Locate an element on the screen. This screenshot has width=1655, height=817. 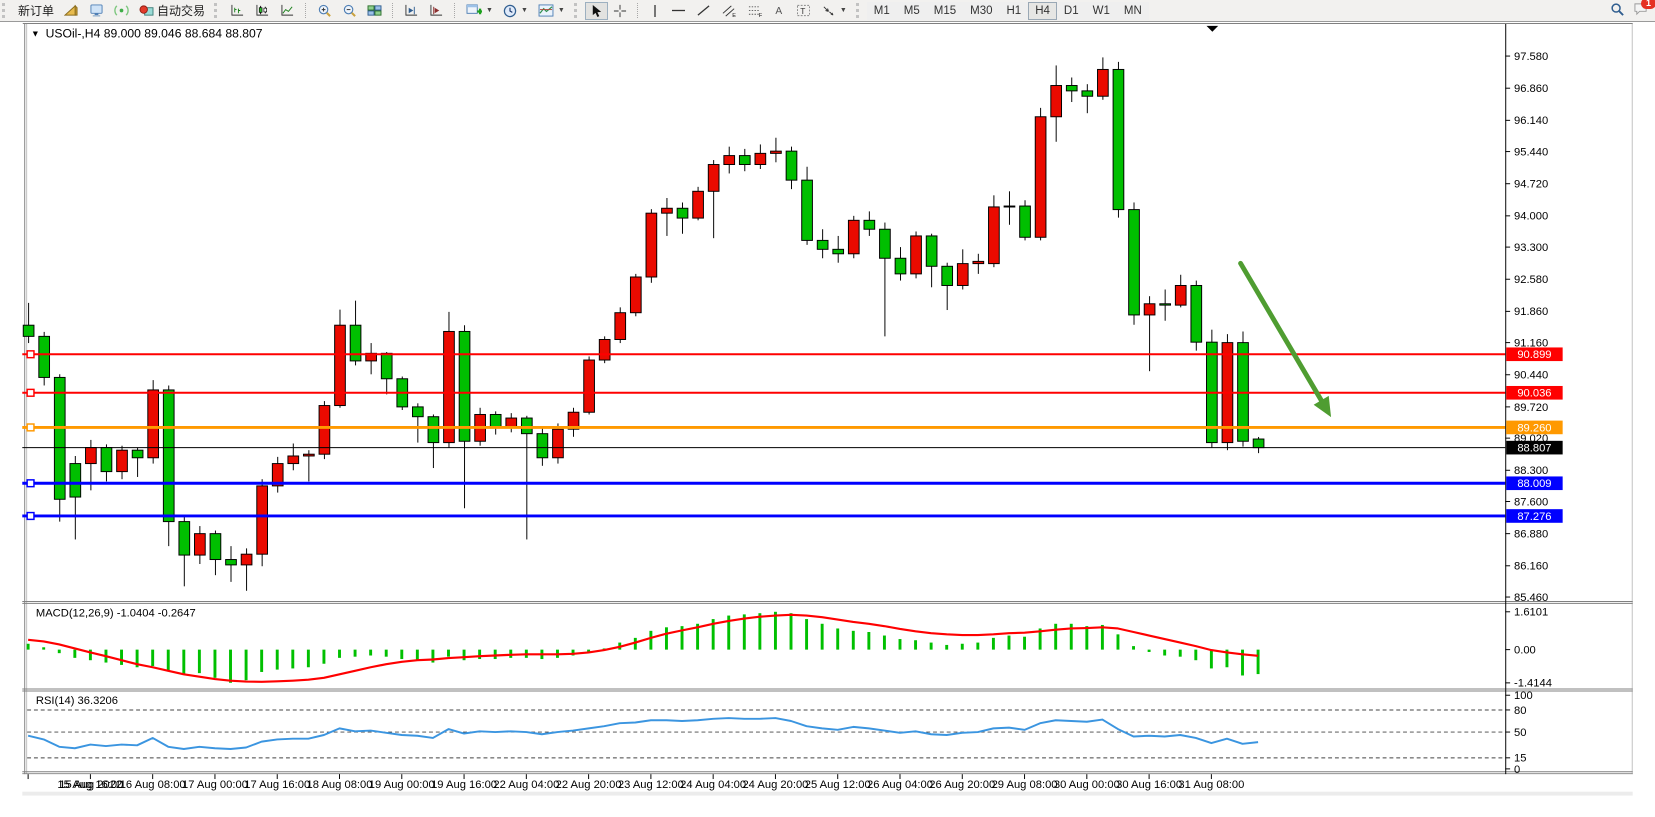
price-tick-label: 88.300 is located at coordinates (1531, 471).